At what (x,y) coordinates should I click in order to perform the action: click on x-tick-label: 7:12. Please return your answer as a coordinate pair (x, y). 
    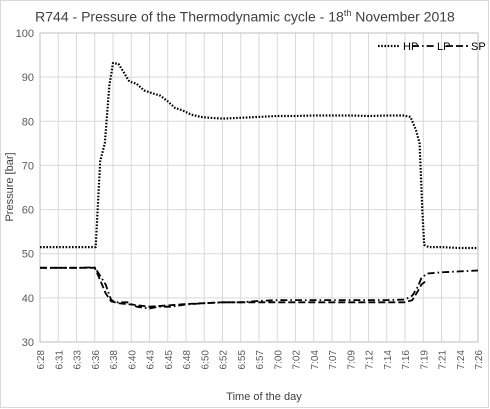
    Looking at the image, I should click on (370, 360).